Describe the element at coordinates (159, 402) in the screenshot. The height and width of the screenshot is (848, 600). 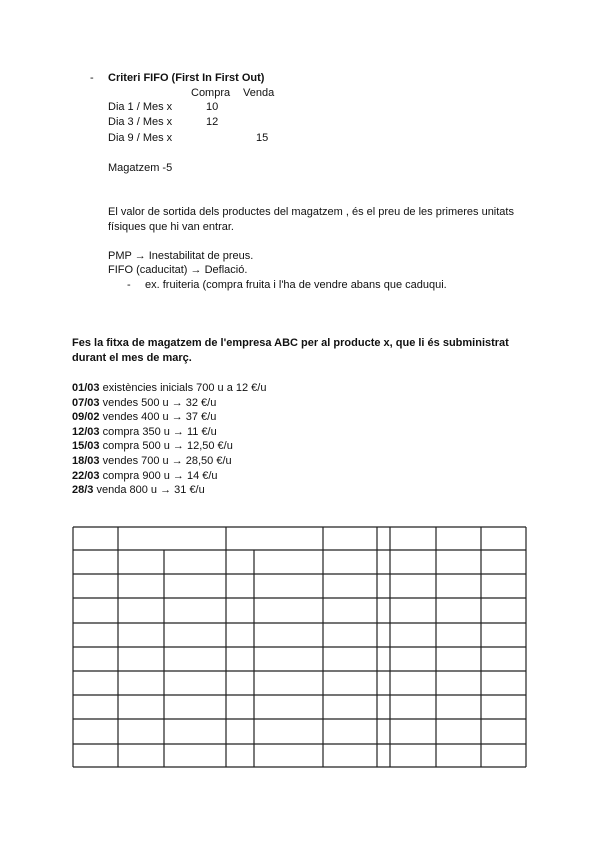
I see `entry-text: vendes 500 u → 32 €/u` at that location.